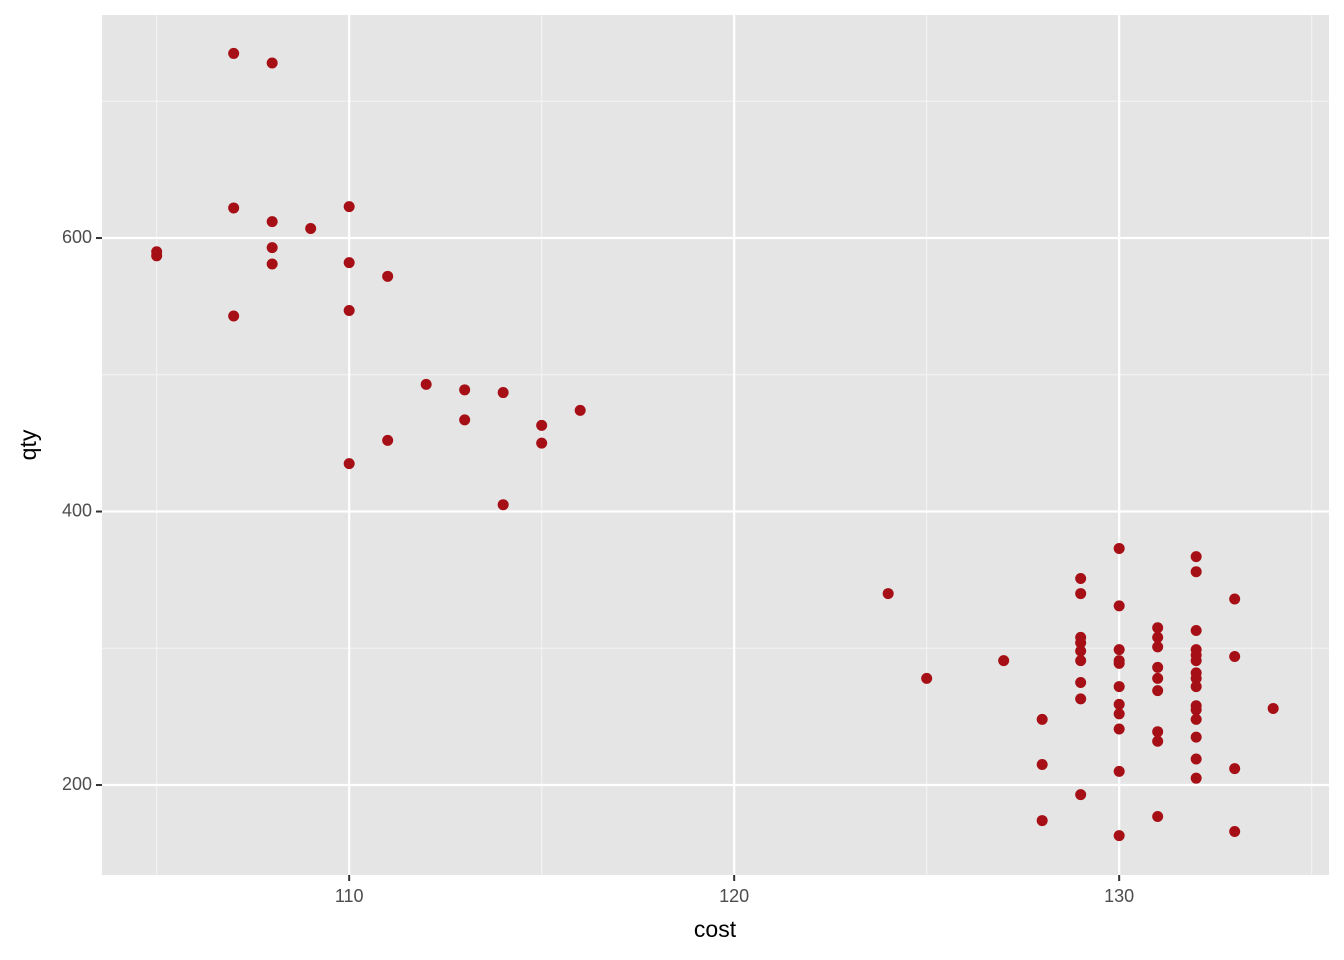  I want to click on y-tick-label: 600, so click(77, 237).